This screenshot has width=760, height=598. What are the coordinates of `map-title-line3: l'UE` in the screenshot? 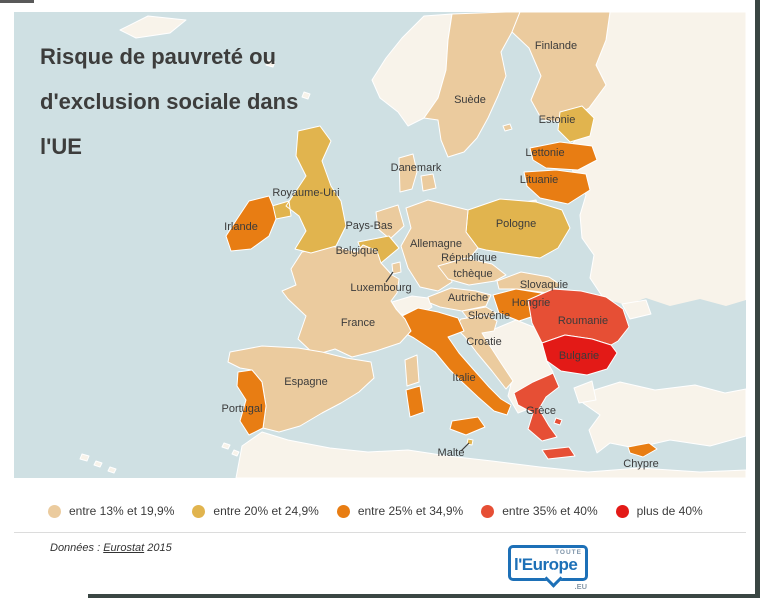 It's located at (61, 146).